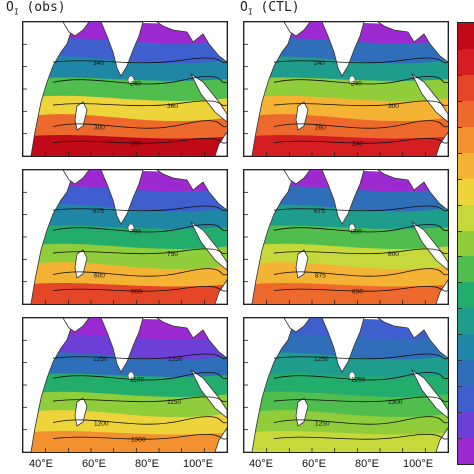  What do you see at coordinates (320, 276) in the screenshot?
I see `contour-label: 875` at bounding box center [320, 276].